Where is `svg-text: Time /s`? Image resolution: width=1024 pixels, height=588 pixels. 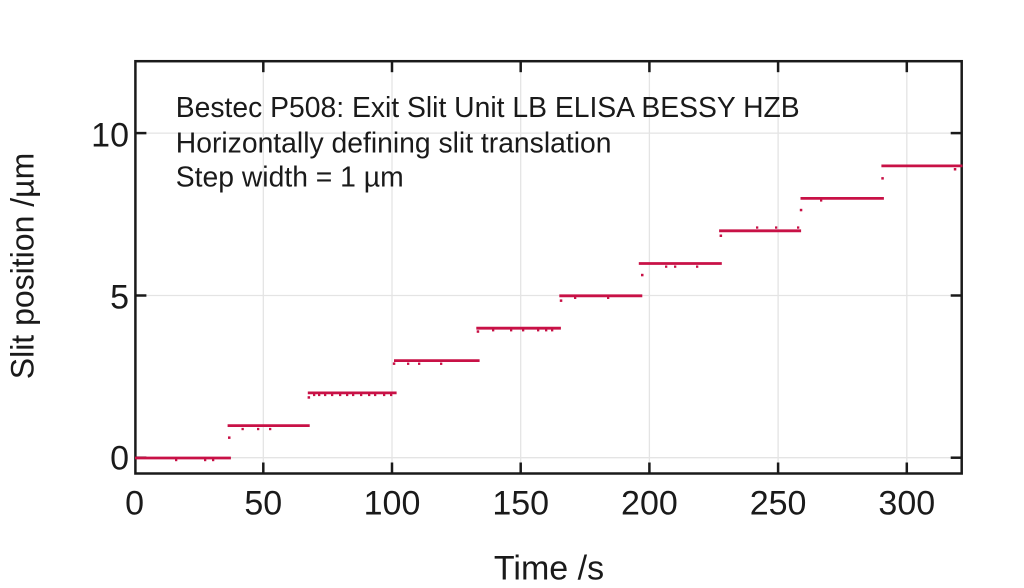 svg-text: Time /s is located at coordinates (549, 569).